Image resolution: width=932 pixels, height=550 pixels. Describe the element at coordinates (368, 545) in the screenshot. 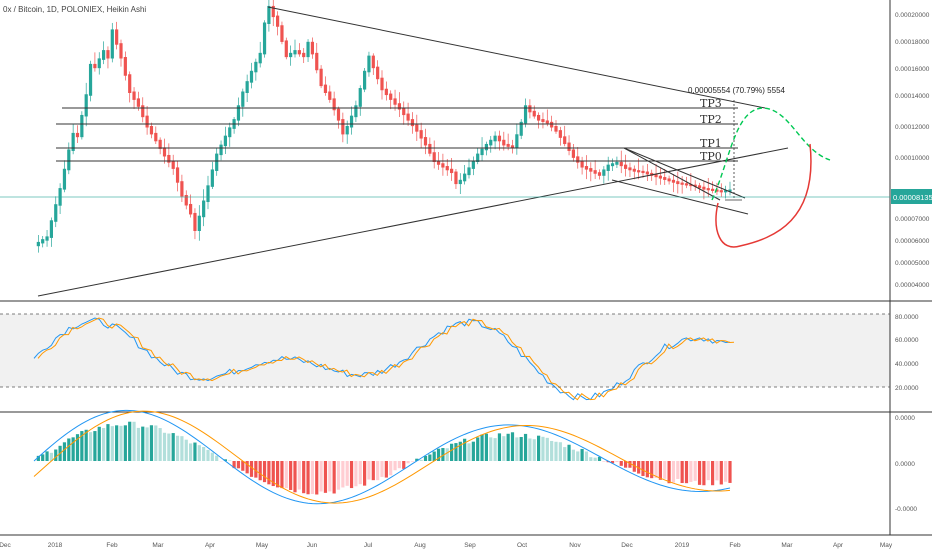

I see `time-tick-label: Jul` at that location.